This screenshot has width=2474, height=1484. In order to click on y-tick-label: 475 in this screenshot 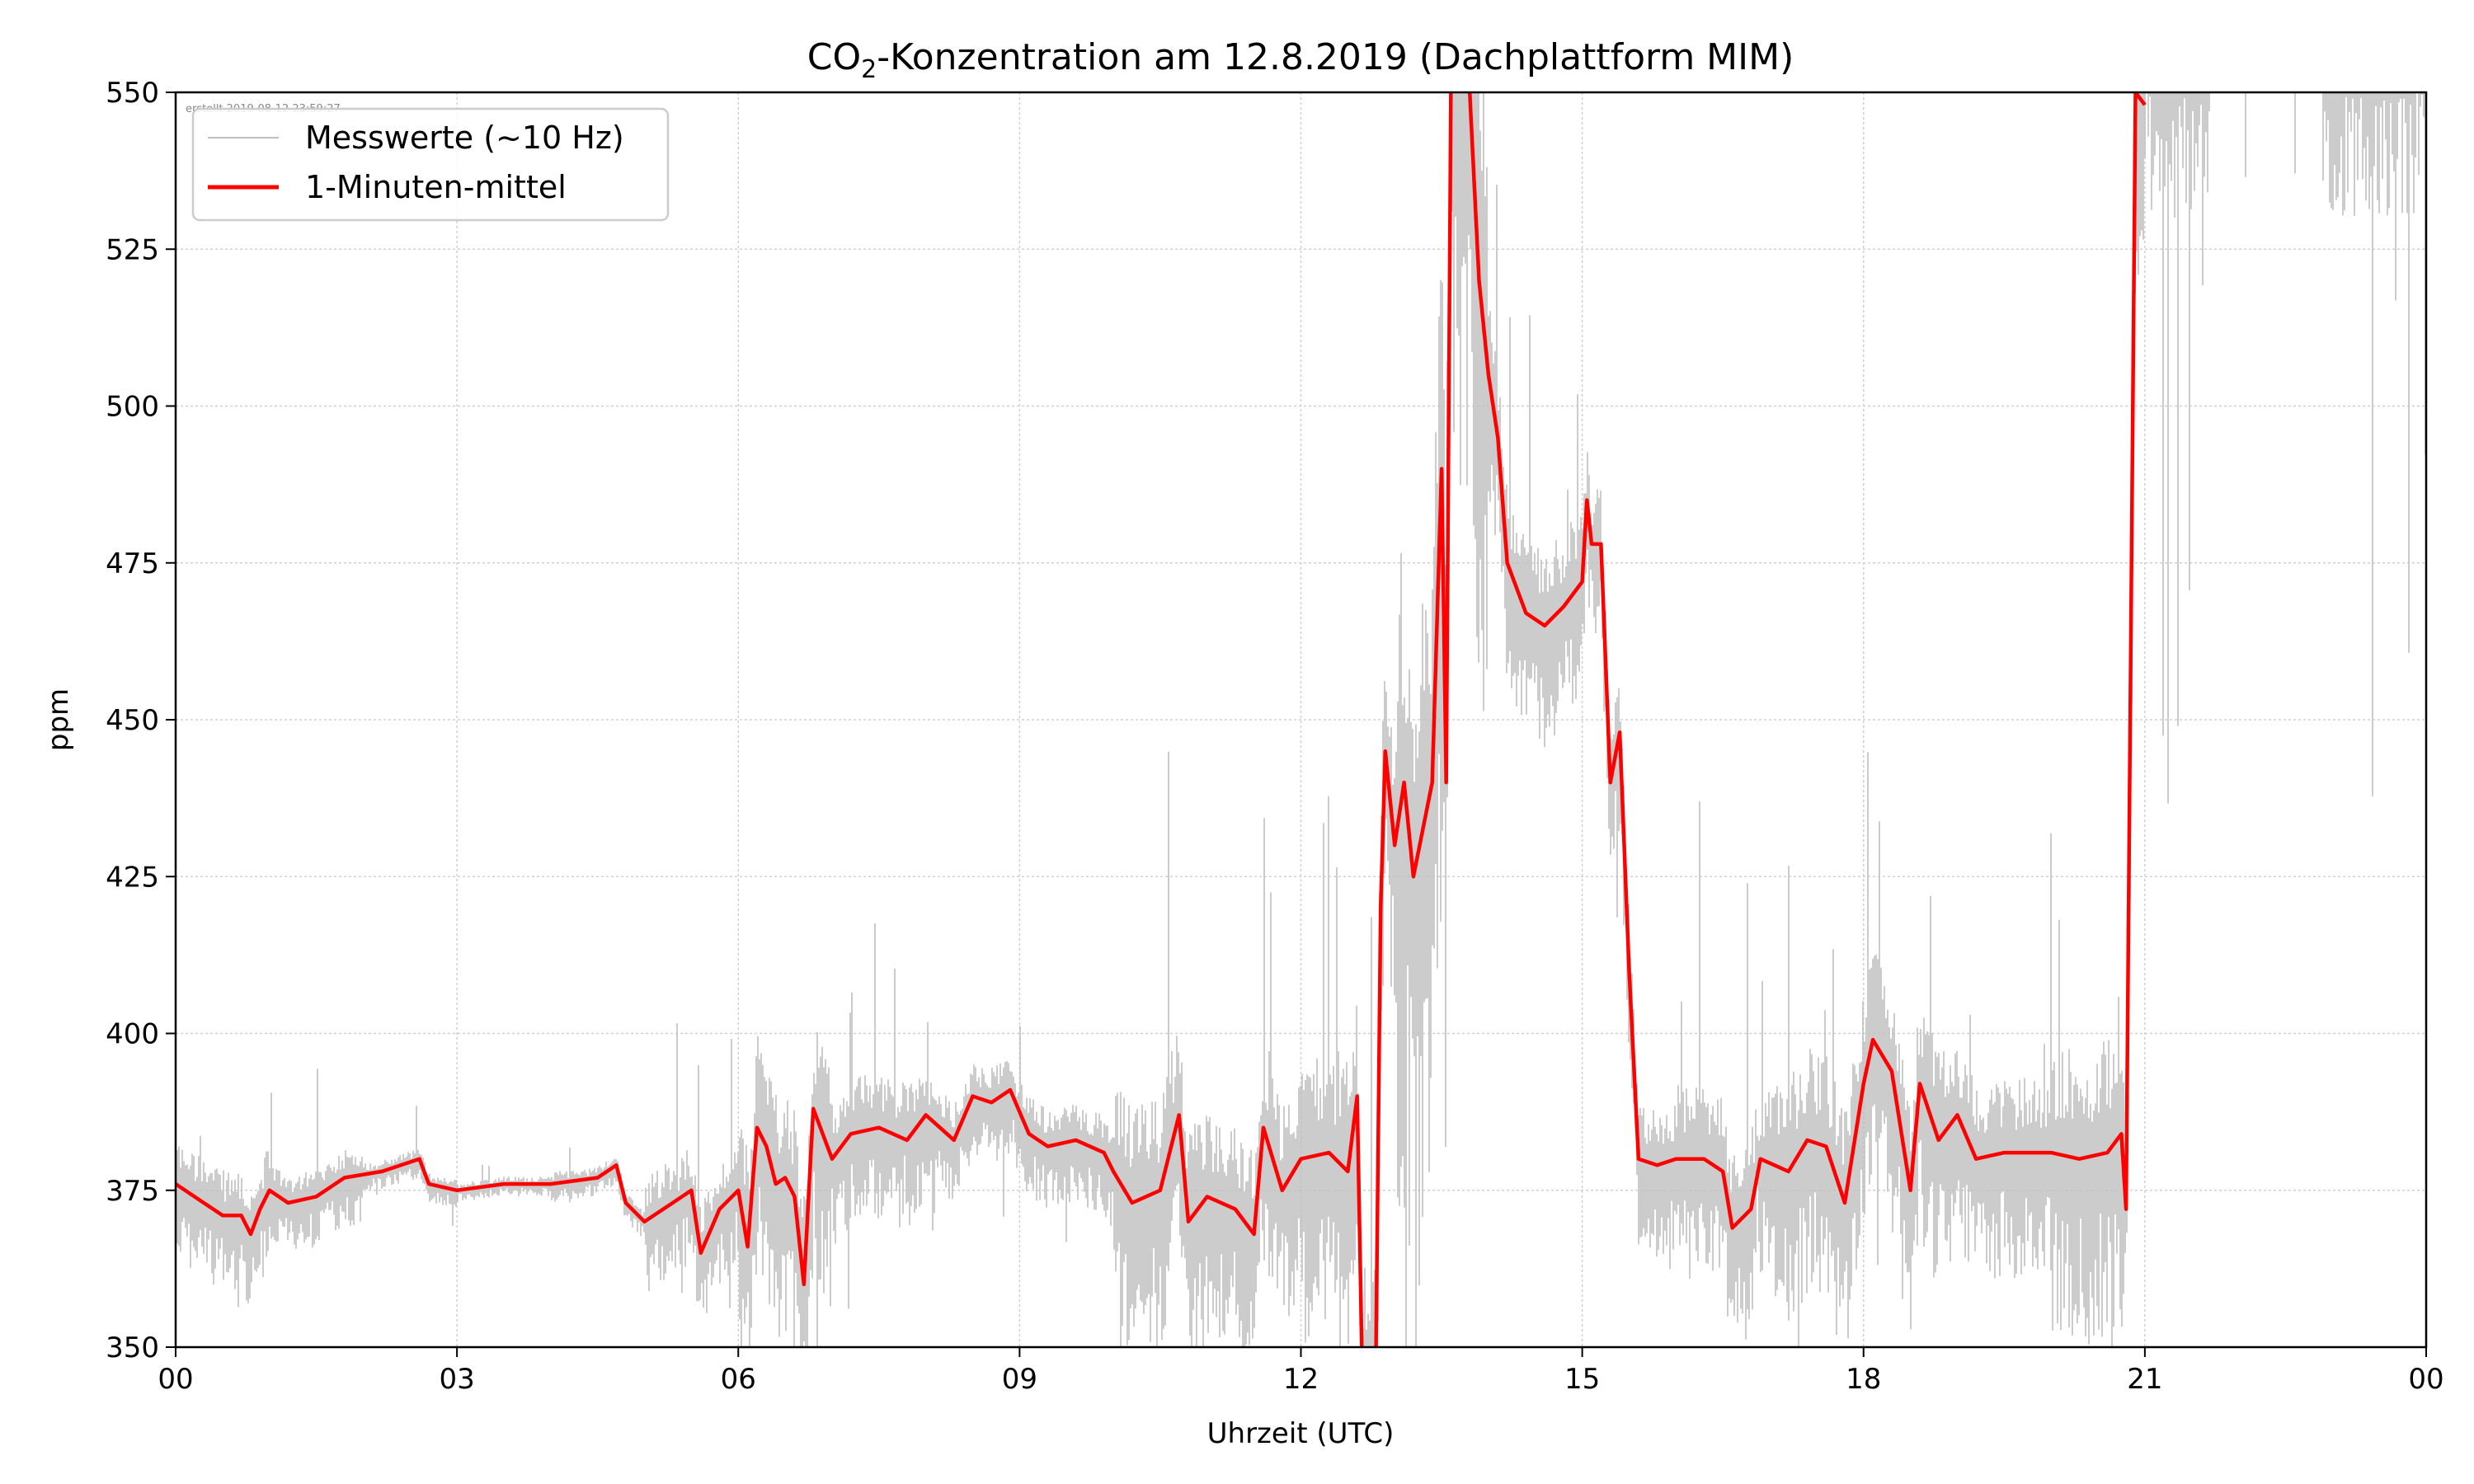, I will do `click(132, 563)`.